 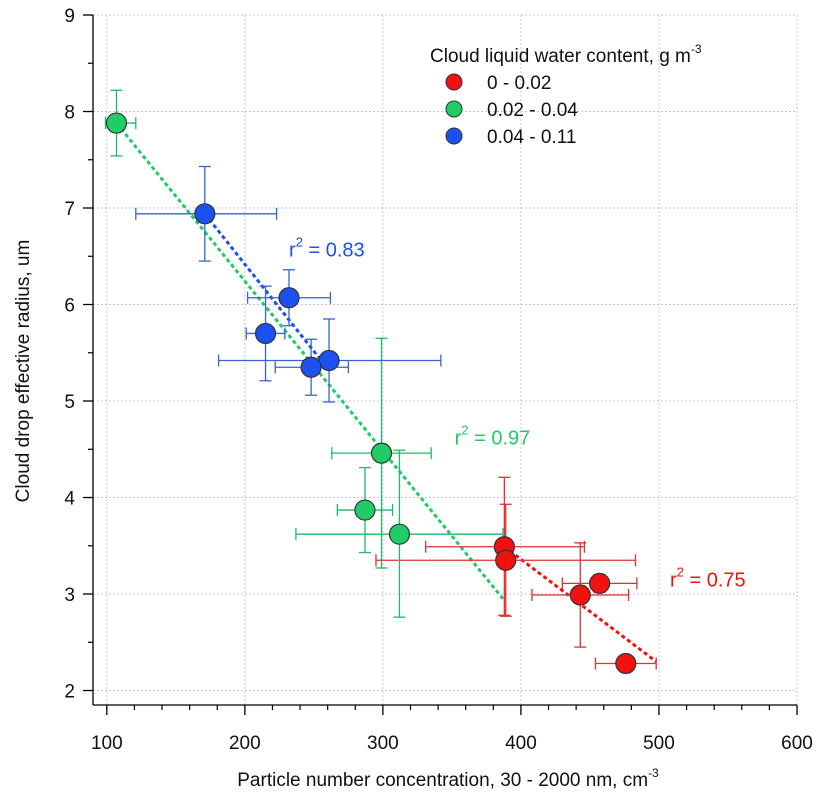 I want to click on r2-annotation: r2 = 0.97, so click(x=493, y=435).